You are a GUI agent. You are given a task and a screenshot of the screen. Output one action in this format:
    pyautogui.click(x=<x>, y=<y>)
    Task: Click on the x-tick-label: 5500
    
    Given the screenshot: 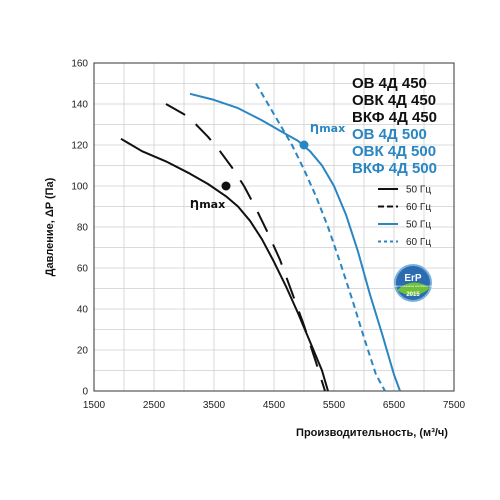 What is the action you would take?
    pyautogui.click(x=334, y=405)
    